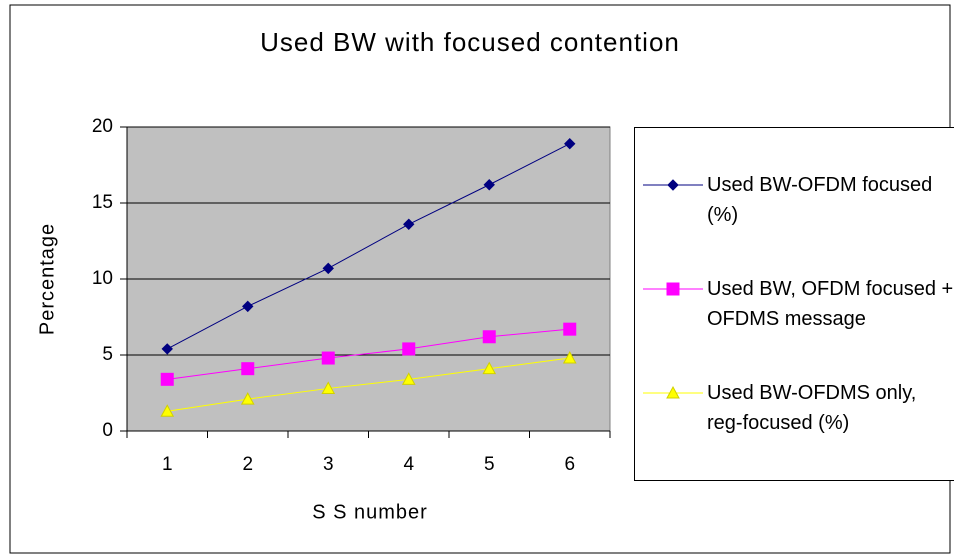 The width and height of the screenshot is (955, 558). I want to click on x-tick-label: 3, so click(328, 464).